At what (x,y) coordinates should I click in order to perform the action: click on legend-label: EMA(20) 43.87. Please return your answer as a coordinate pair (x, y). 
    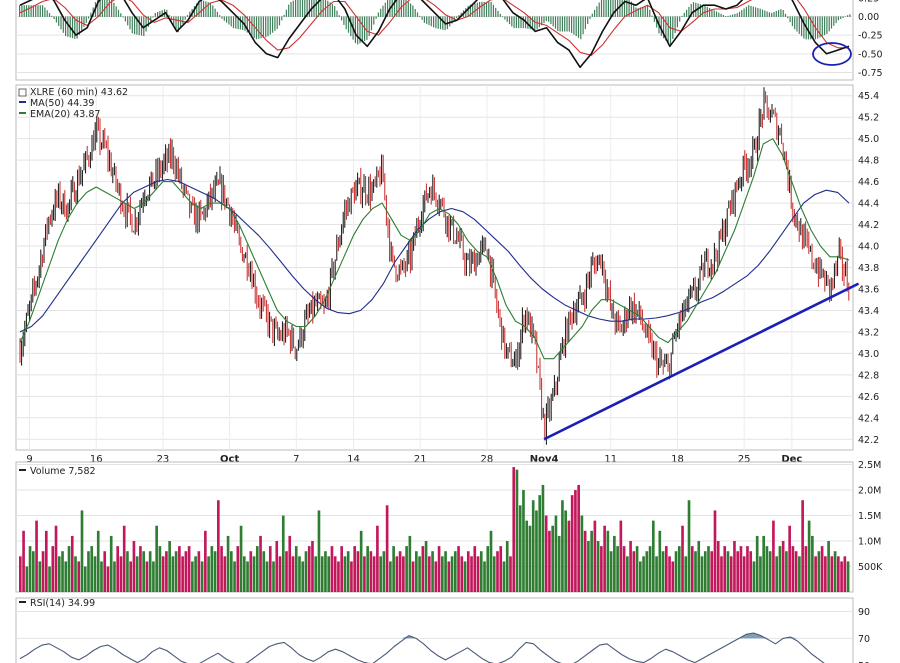
    Looking at the image, I should click on (65, 114).